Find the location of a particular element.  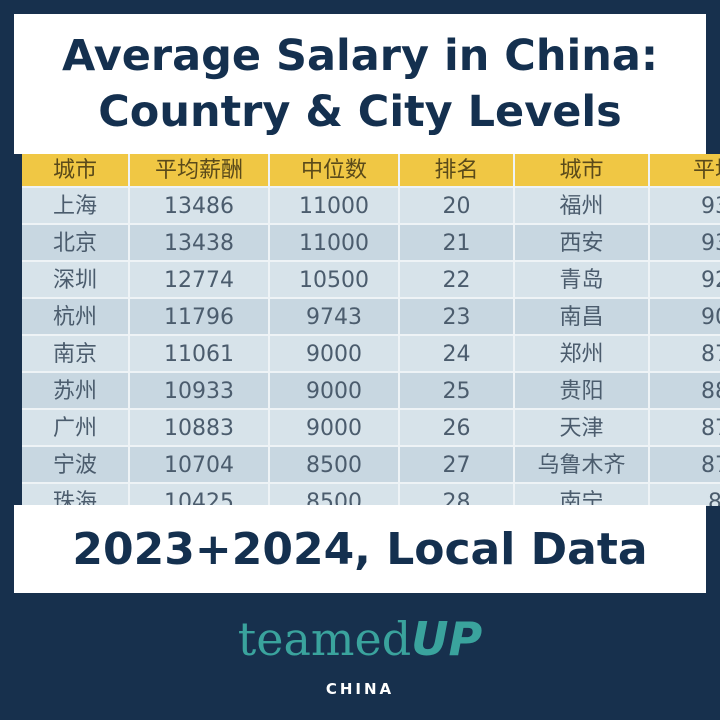

table-cell: 杭州 is located at coordinates (76, 317).